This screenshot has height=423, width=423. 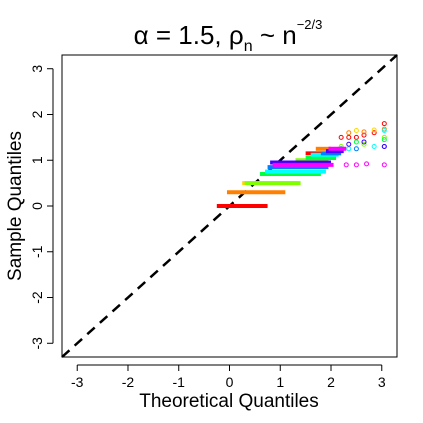 What do you see at coordinates (128, 382) in the screenshot?
I see `x-tick-label: -2` at bounding box center [128, 382].